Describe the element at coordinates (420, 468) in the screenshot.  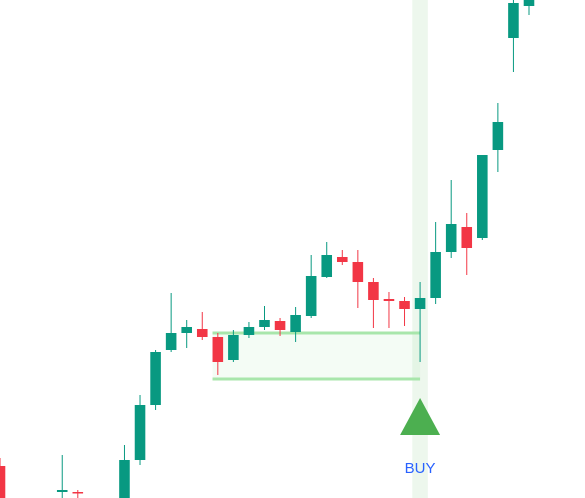
I see `signal-label: BUY` at that location.